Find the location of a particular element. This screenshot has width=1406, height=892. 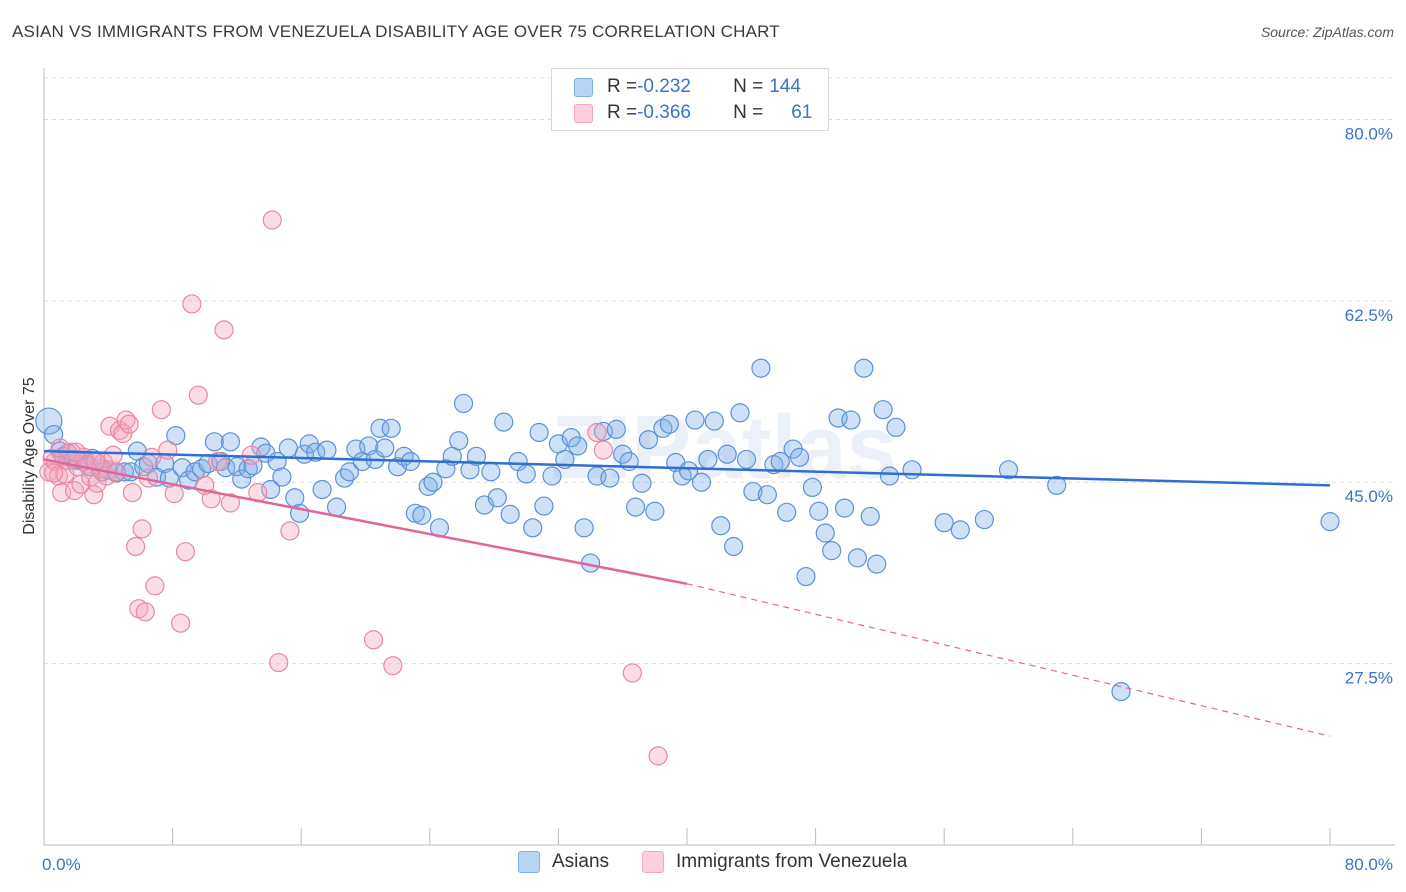

bottom-legend-swatch-asians is located at coordinates (529, 862).